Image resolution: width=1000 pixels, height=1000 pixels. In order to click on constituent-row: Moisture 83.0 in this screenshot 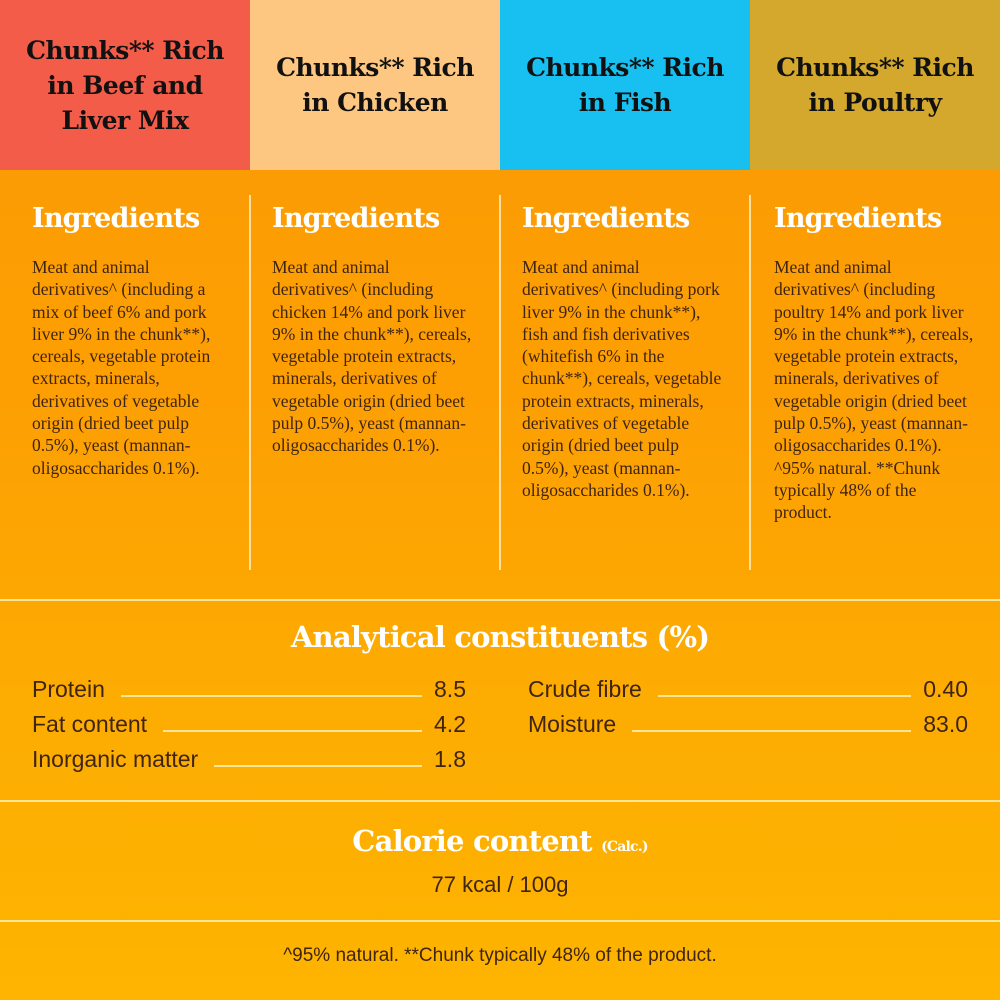, I will do `click(748, 723)`.